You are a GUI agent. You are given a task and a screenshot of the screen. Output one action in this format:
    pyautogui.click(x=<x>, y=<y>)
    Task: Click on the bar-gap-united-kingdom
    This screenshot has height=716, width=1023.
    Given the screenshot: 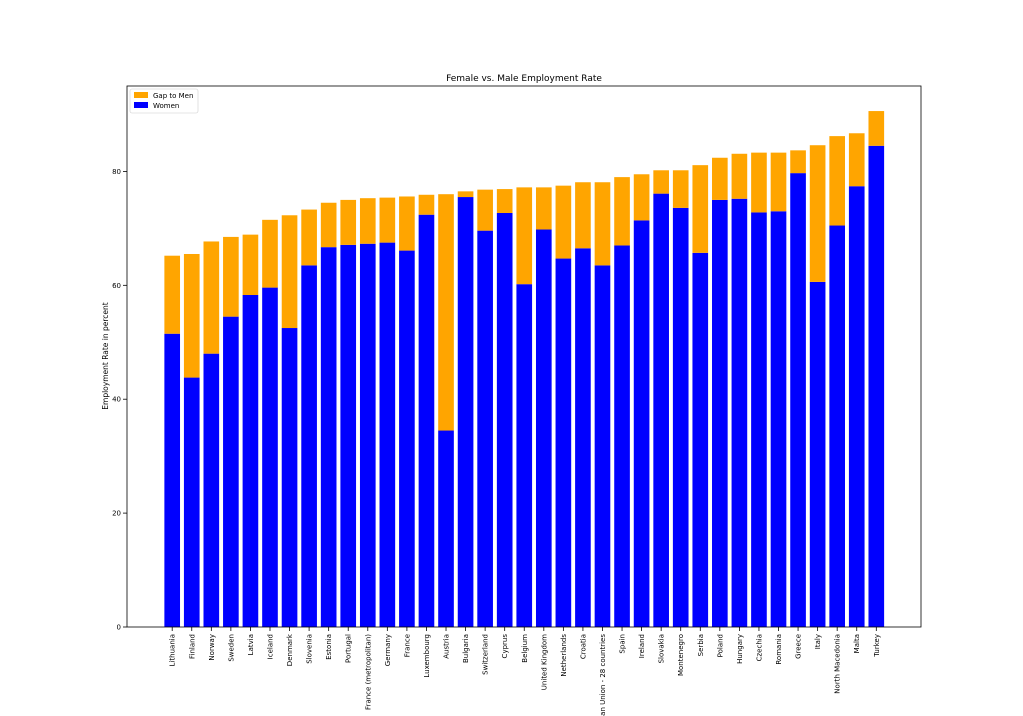 What is the action you would take?
    pyautogui.click(x=543, y=208)
    